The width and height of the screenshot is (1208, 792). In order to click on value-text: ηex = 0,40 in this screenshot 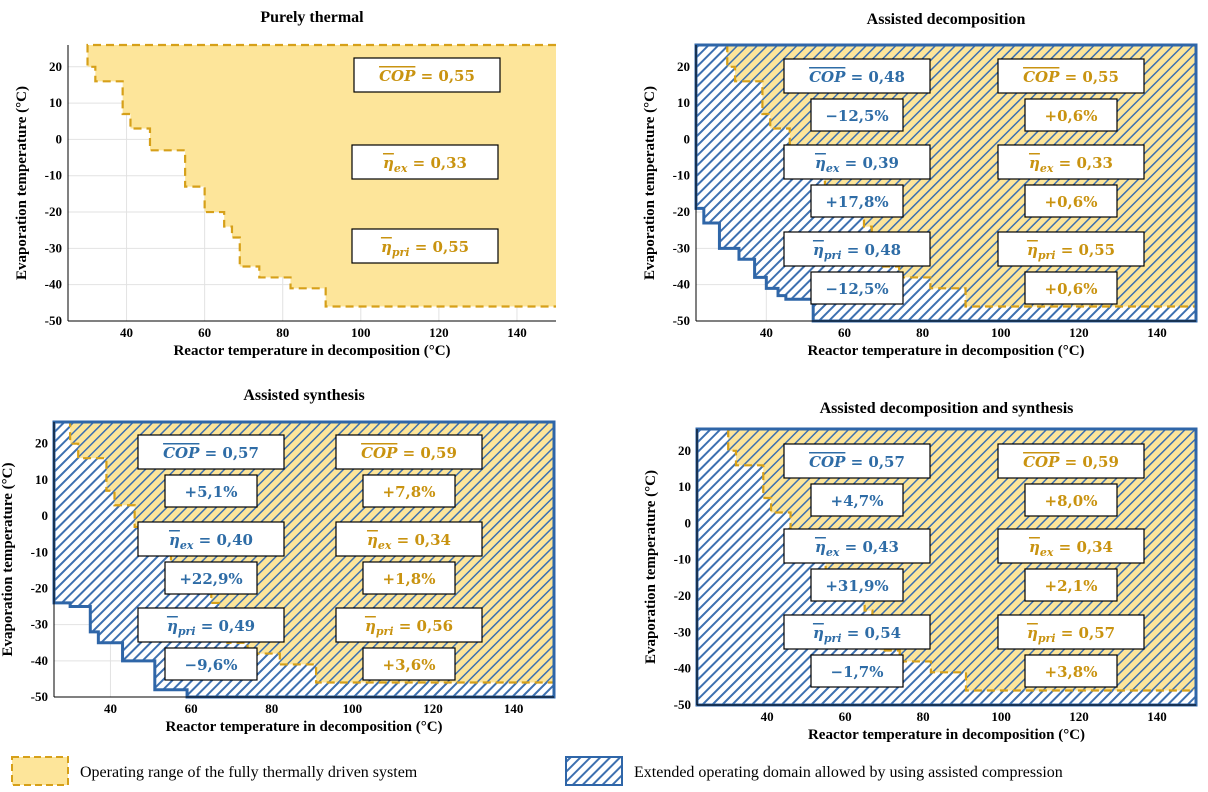, I will do `click(211, 541)`.